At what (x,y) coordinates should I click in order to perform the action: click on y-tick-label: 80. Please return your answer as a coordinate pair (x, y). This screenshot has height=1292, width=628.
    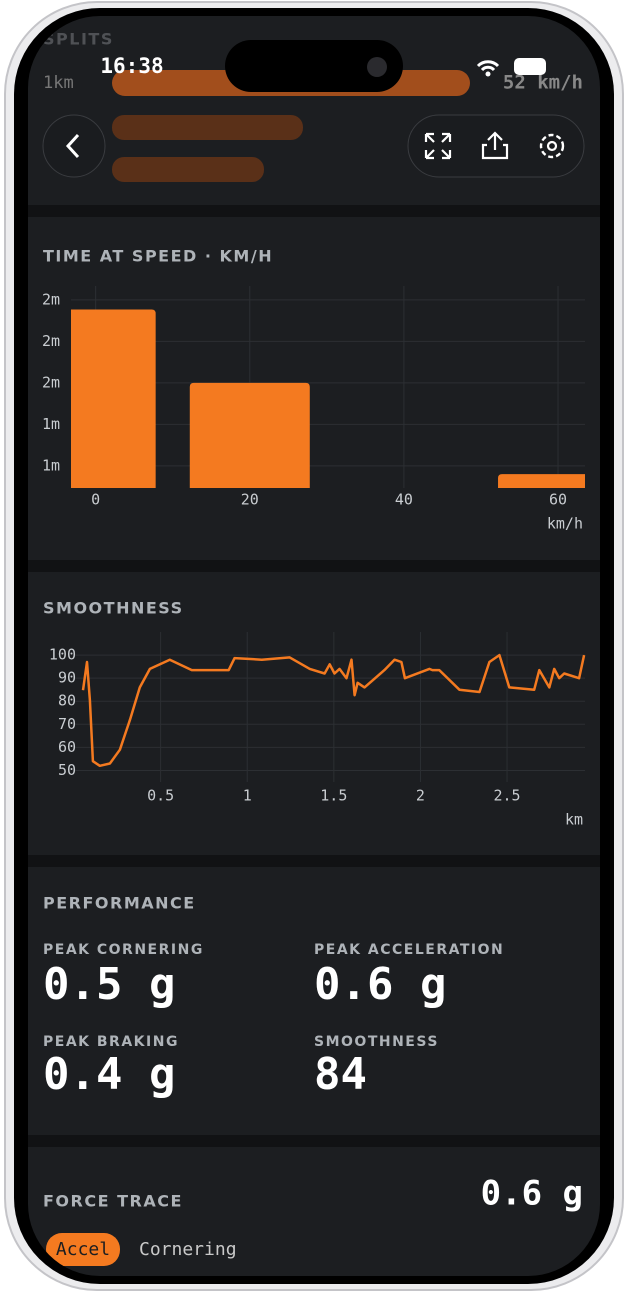
    Looking at the image, I should click on (67, 701).